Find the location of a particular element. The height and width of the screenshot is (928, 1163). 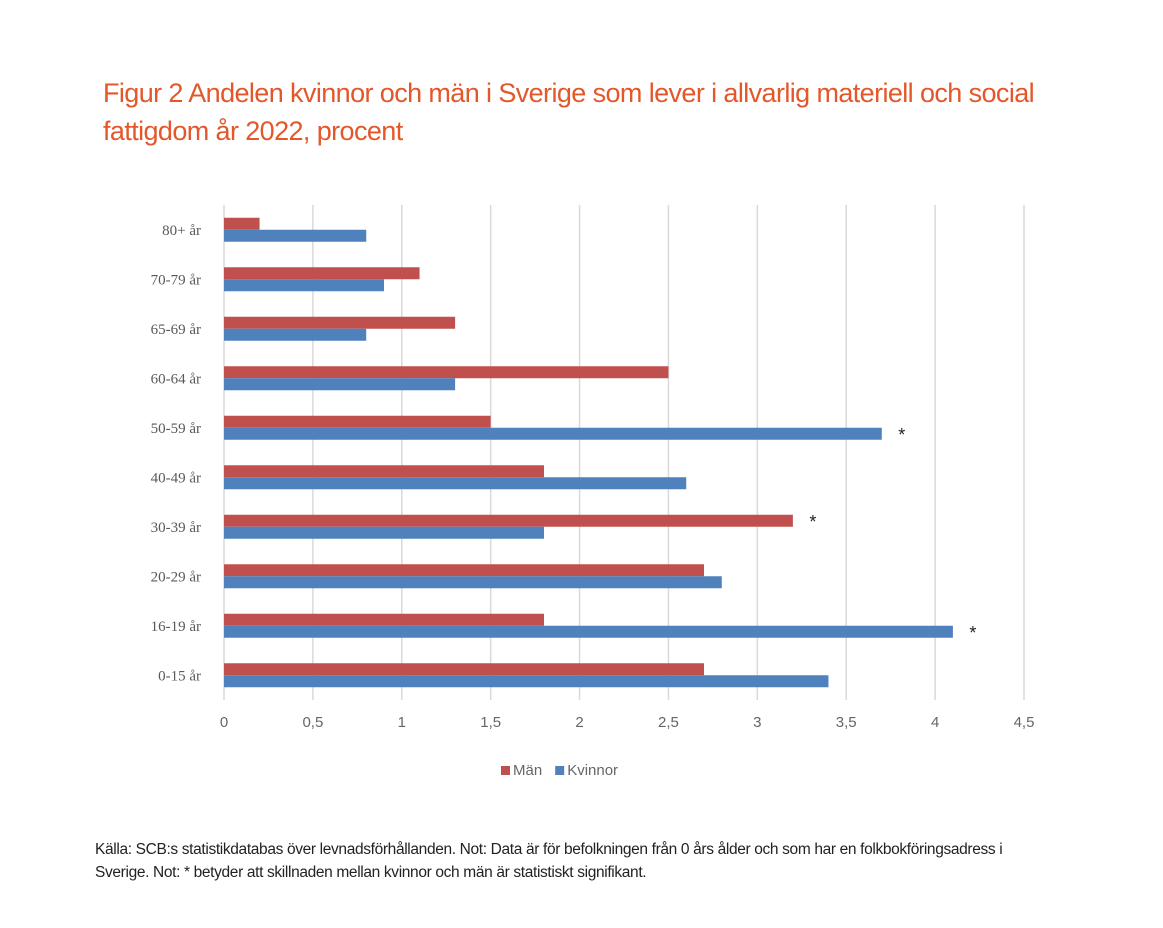

category-label: 50-59 år is located at coordinates (176, 429).